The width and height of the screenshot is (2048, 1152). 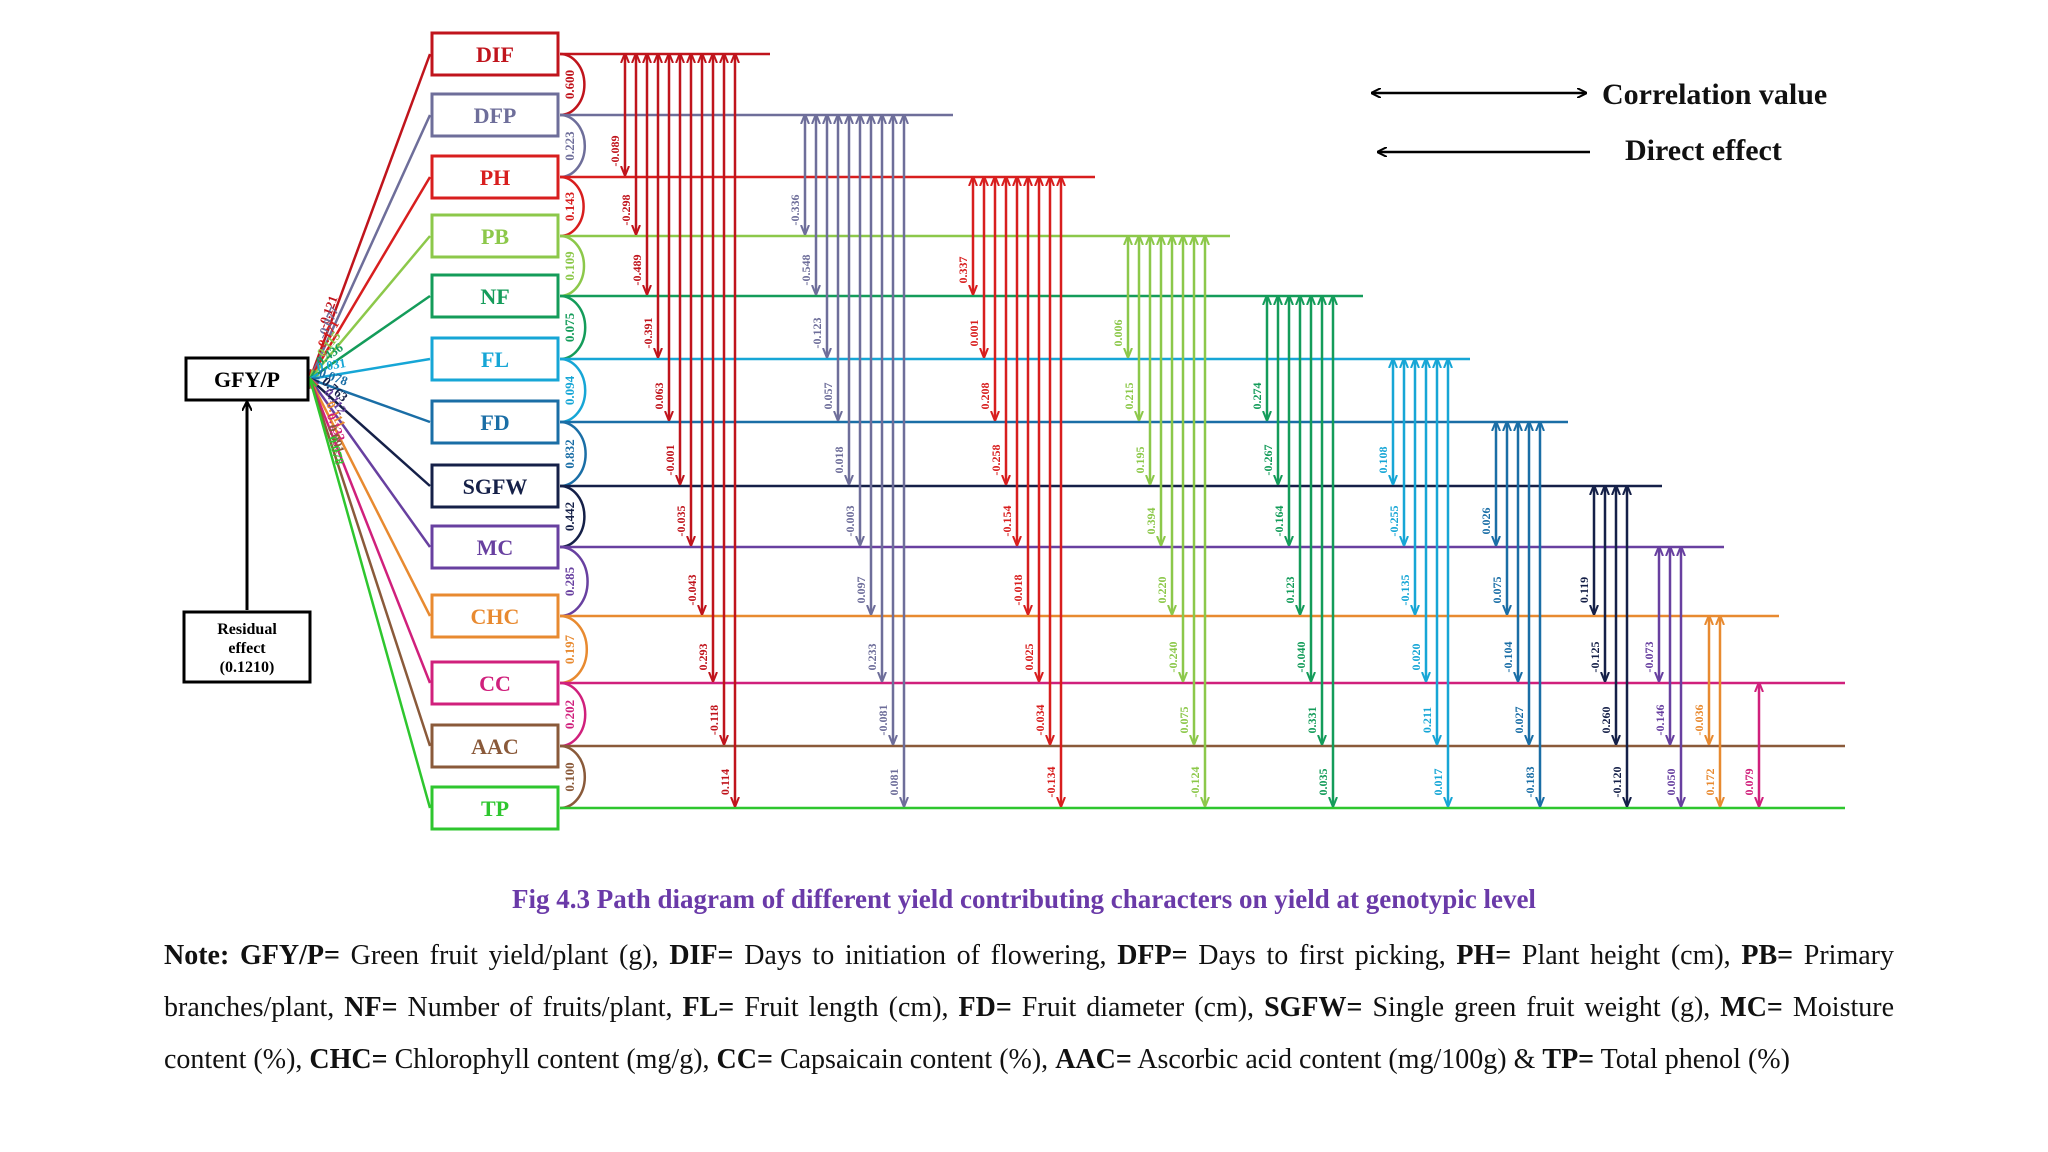 What do you see at coordinates (725, 782) in the screenshot?
I see `correlation-value: 0.114` at bounding box center [725, 782].